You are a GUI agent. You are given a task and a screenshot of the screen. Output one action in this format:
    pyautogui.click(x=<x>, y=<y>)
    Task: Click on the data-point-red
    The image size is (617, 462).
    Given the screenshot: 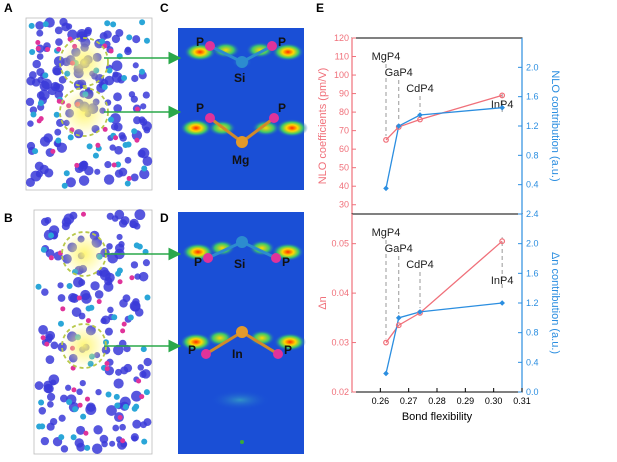 What is the action you would take?
    pyautogui.click(x=502, y=95)
    